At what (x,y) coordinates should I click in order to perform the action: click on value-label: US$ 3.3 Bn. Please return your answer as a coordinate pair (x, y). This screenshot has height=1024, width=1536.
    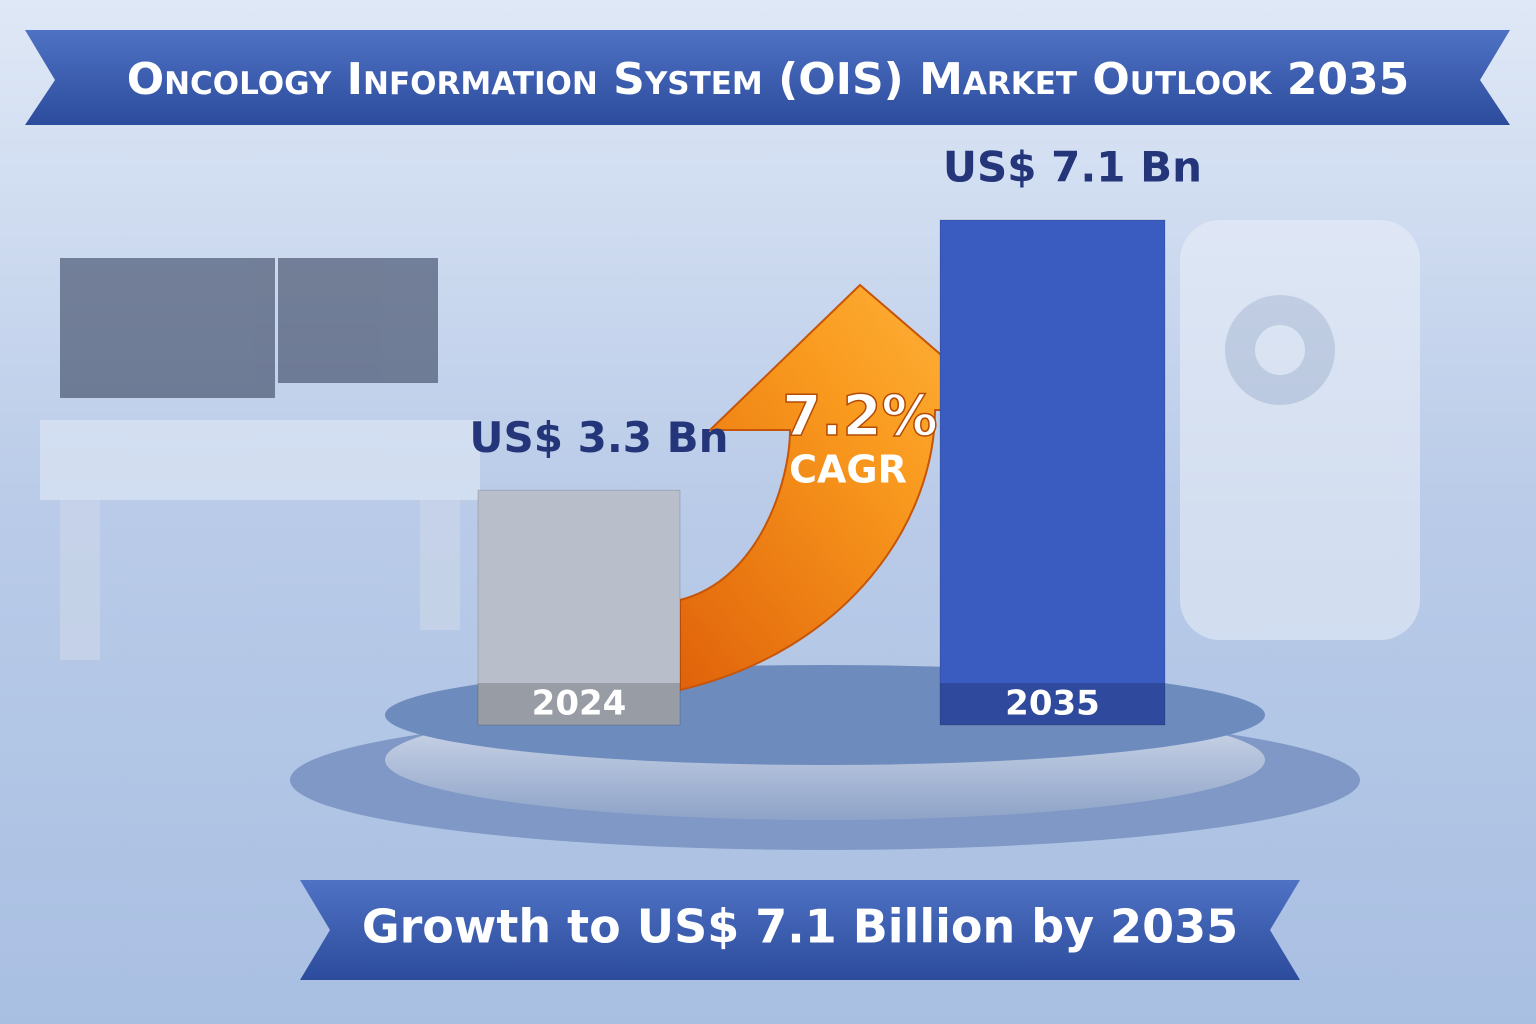
    Looking at the image, I should click on (598, 437).